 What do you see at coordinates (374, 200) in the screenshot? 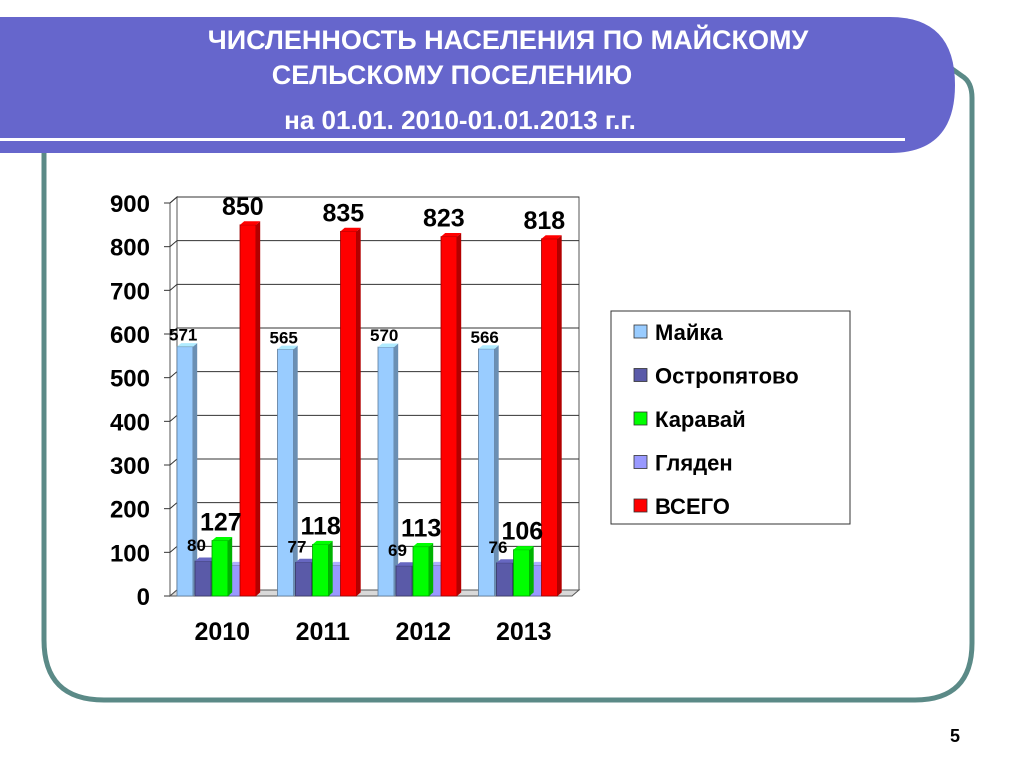
I see `gridline` at bounding box center [374, 200].